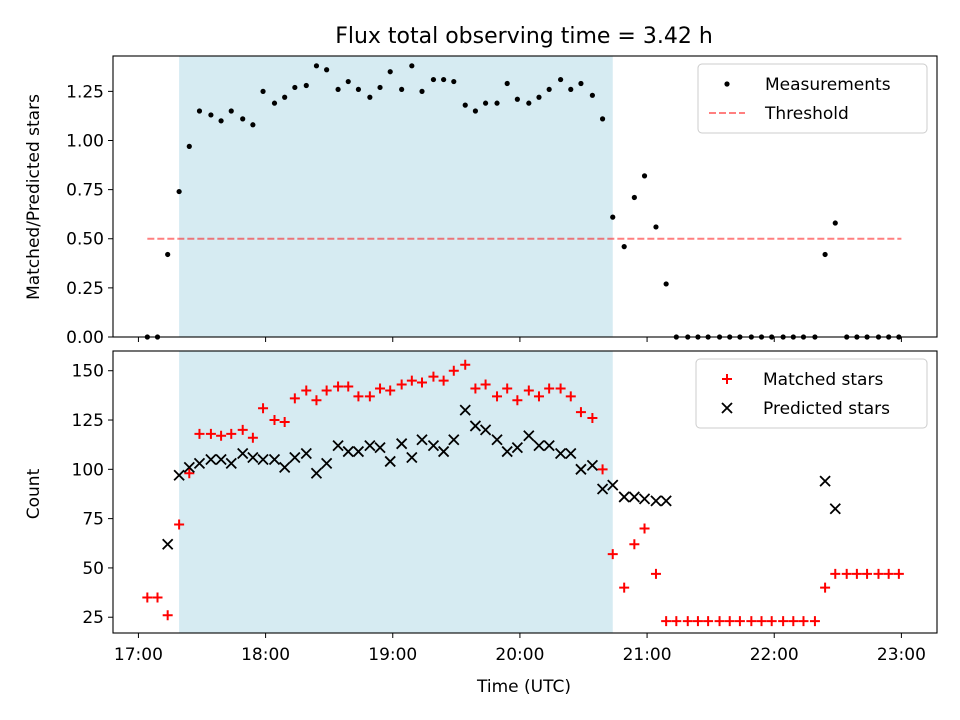 The image size is (960, 720). Describe the element at coordinates (93, 520) in the screenshot. I see `bottom-y-tick-label: 75` at that location.